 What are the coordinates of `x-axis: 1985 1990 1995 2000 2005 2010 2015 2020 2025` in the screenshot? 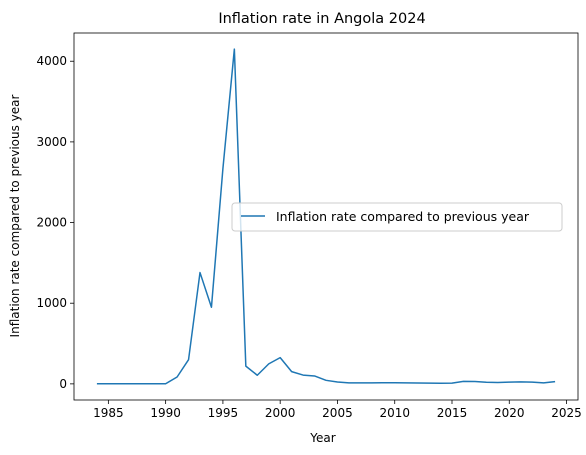 It's located at (337, 410).